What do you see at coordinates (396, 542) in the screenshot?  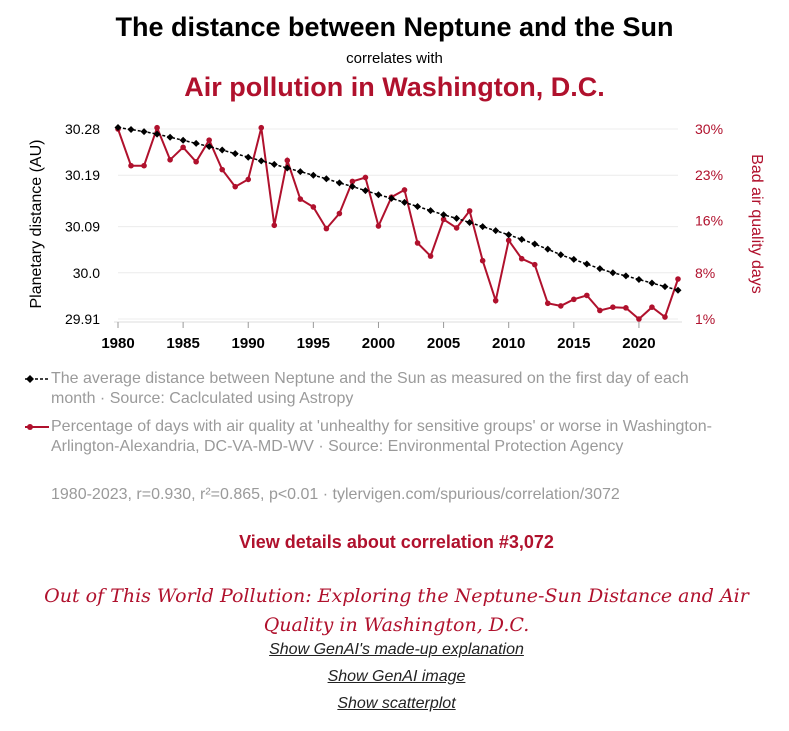 I see `view-details-link: View details about correlation #3,072` at bounding box center [396, 542].